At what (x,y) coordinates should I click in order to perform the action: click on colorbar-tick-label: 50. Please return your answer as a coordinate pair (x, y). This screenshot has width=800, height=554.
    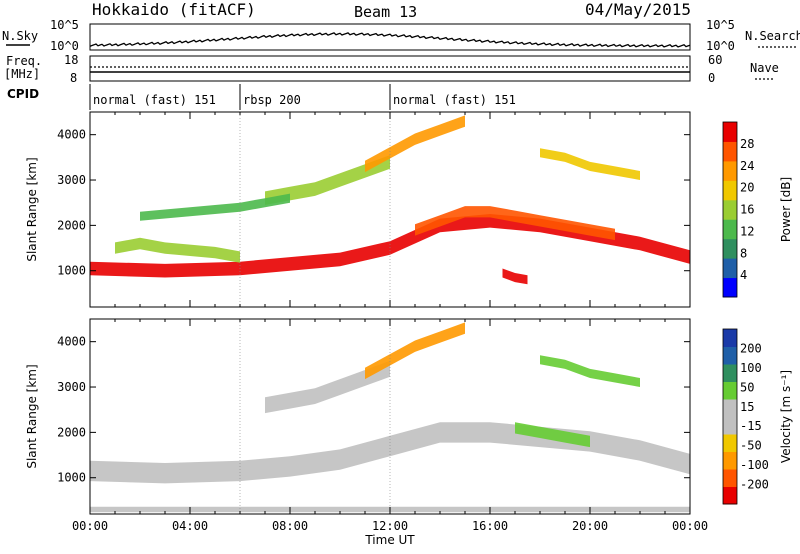
    Looking at the image, I should click on (747, 387).